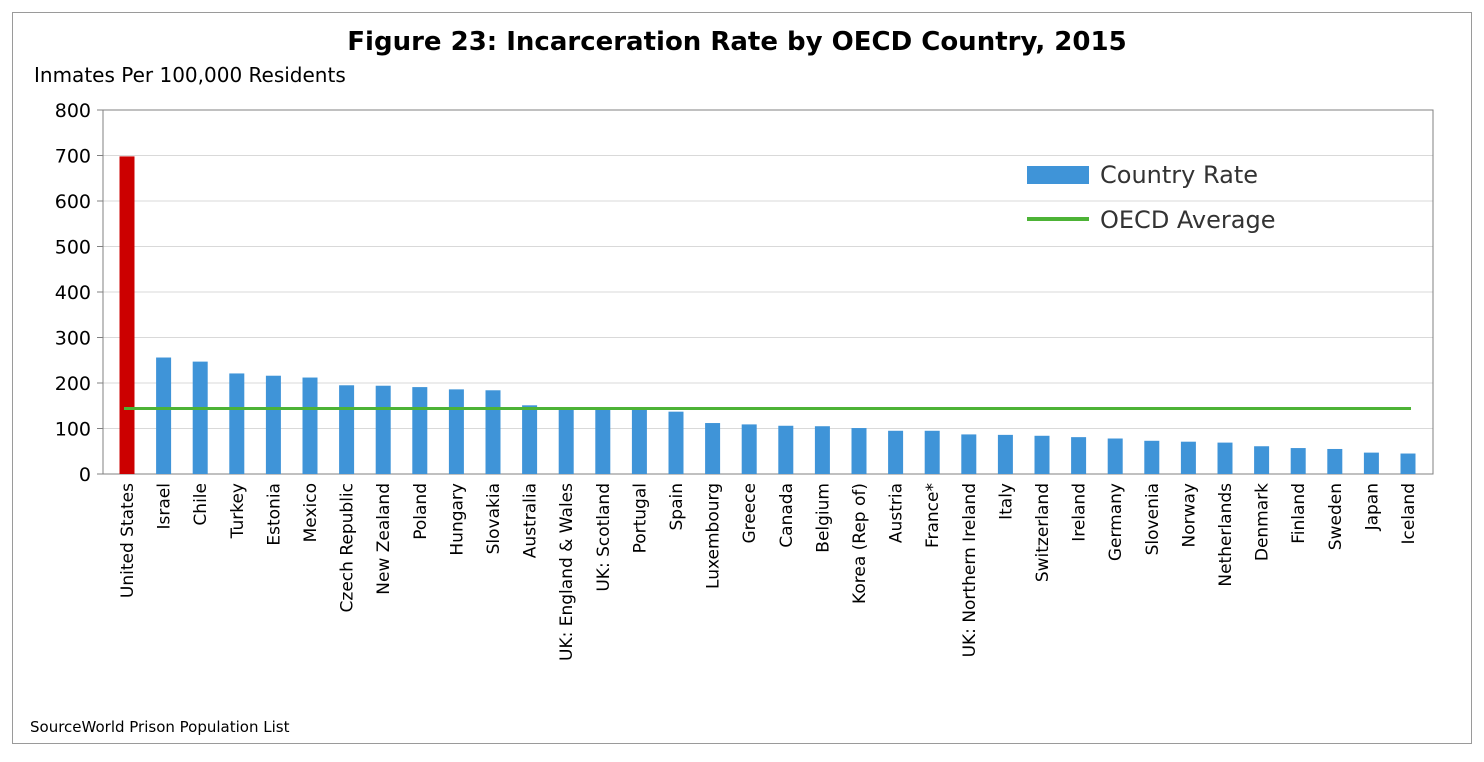 The height and width of the screenshot is (762, 1484). Describe the element at coordinates (1408, 463) in the screenshot. I see `bar-iceland` at that location.